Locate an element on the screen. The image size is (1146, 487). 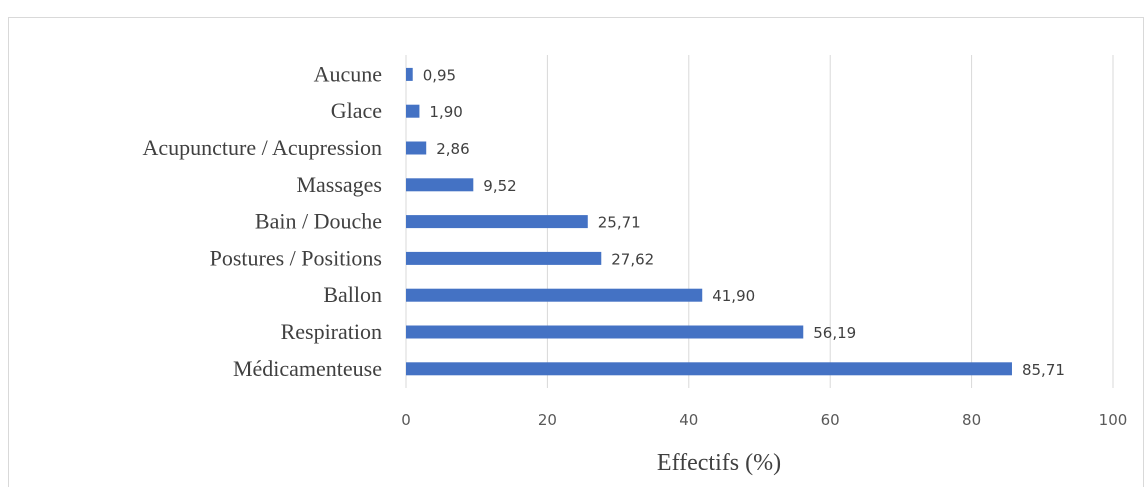
x-tick-label: 40 is located at coordinates (688, 420).